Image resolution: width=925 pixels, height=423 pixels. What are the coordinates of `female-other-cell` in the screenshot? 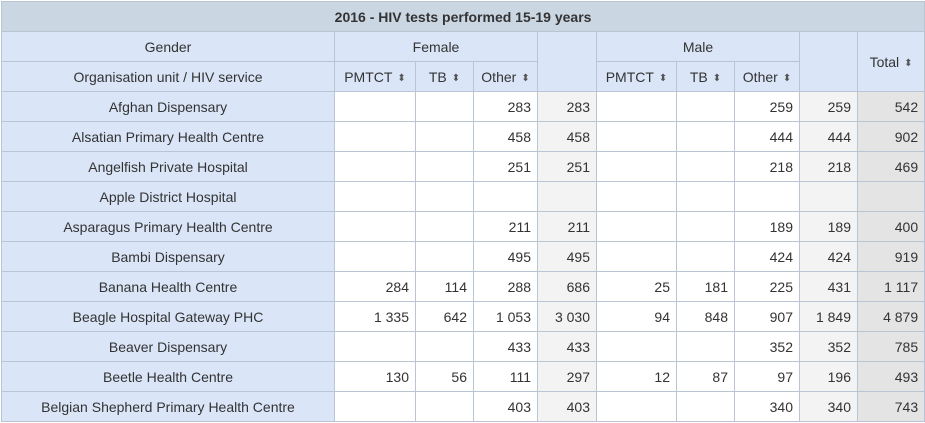 It's located at (505, 196).